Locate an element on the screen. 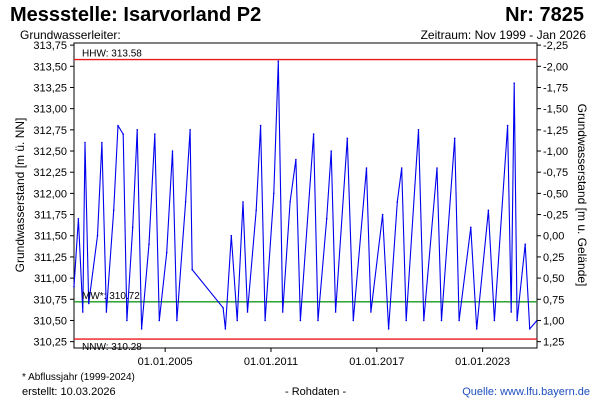  x-tick-label: 01.01.2005 is located at coordinates (165, 362).